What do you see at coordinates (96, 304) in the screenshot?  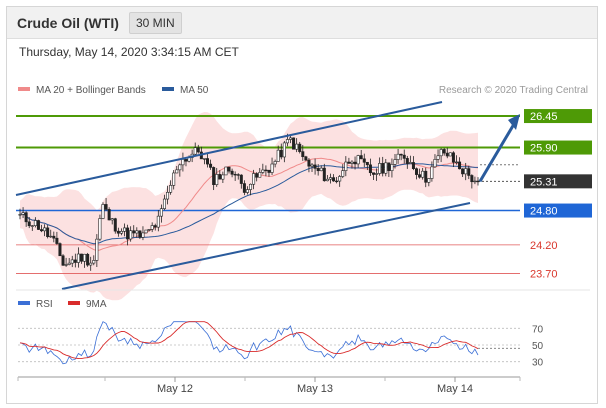 I see `legend-label: 9MA` at bounding box center [96, 304].